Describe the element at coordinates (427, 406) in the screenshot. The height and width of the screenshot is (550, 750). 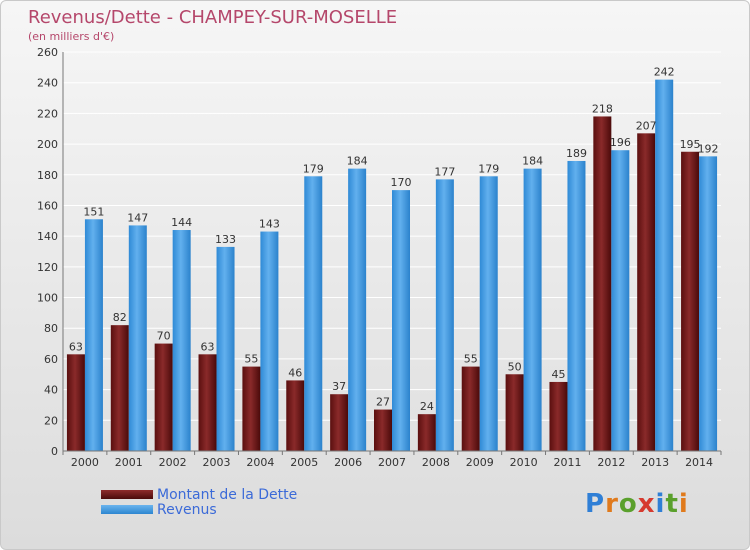
I see `data-label: 24` at that location.